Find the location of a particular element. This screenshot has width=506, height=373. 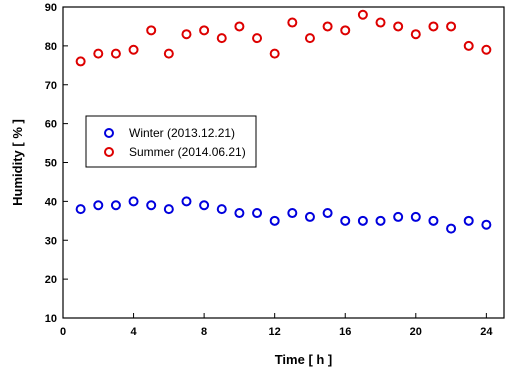

x-tick-label: 8 is located at coordinates (204, 332).